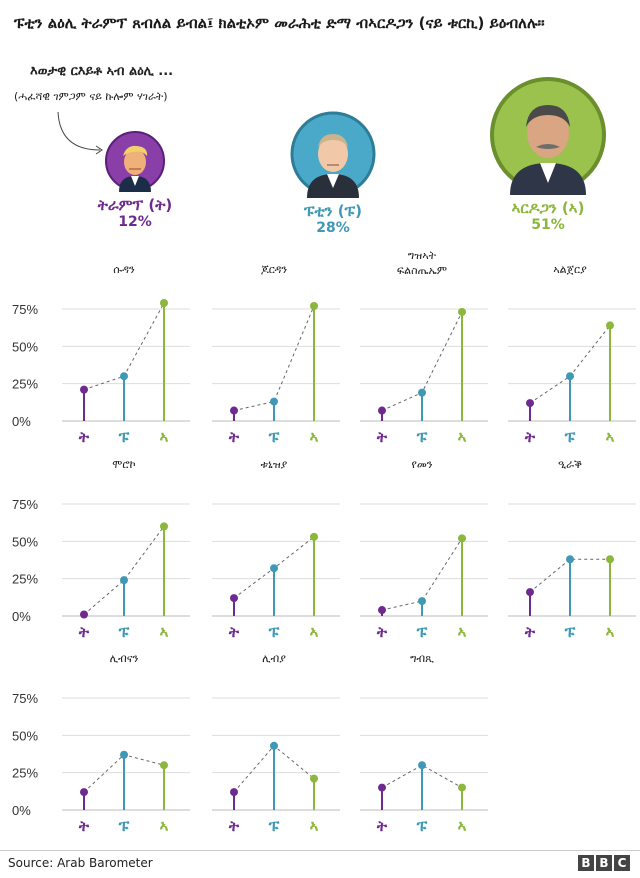  What do you see at coordinates (274, 464) in the screenshot?
I see `panel-title: ቱኒዝያ` at bounding box center [274, 464].